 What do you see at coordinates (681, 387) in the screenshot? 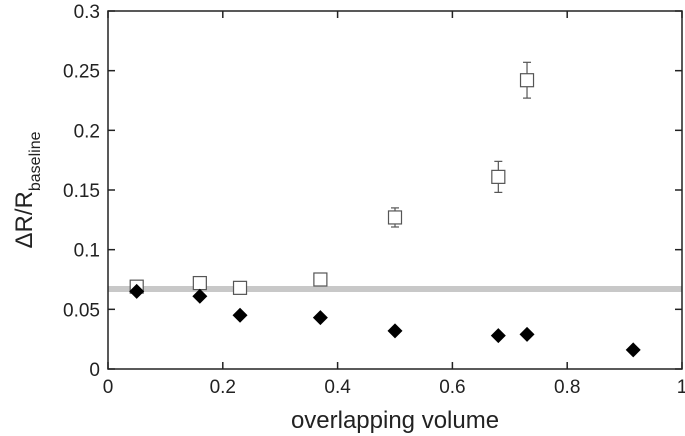
I see `x-tick-label: 1` at bounding box center [681, 387].